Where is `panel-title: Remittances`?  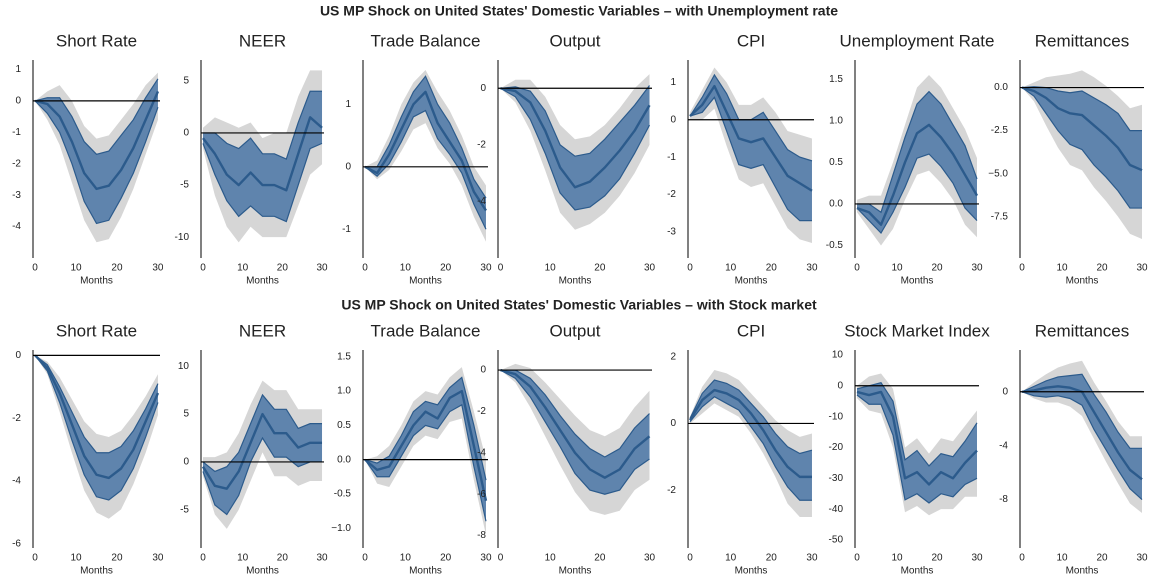 panel-title: Remittances is located at coordinates (1082, 40).